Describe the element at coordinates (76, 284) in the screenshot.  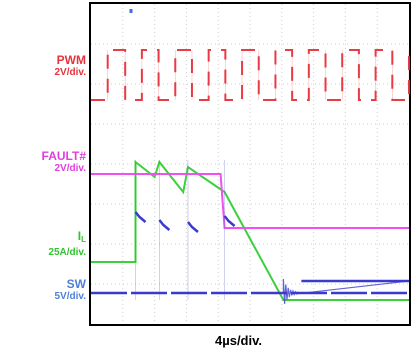
I see `sw-name: SW` at that location.